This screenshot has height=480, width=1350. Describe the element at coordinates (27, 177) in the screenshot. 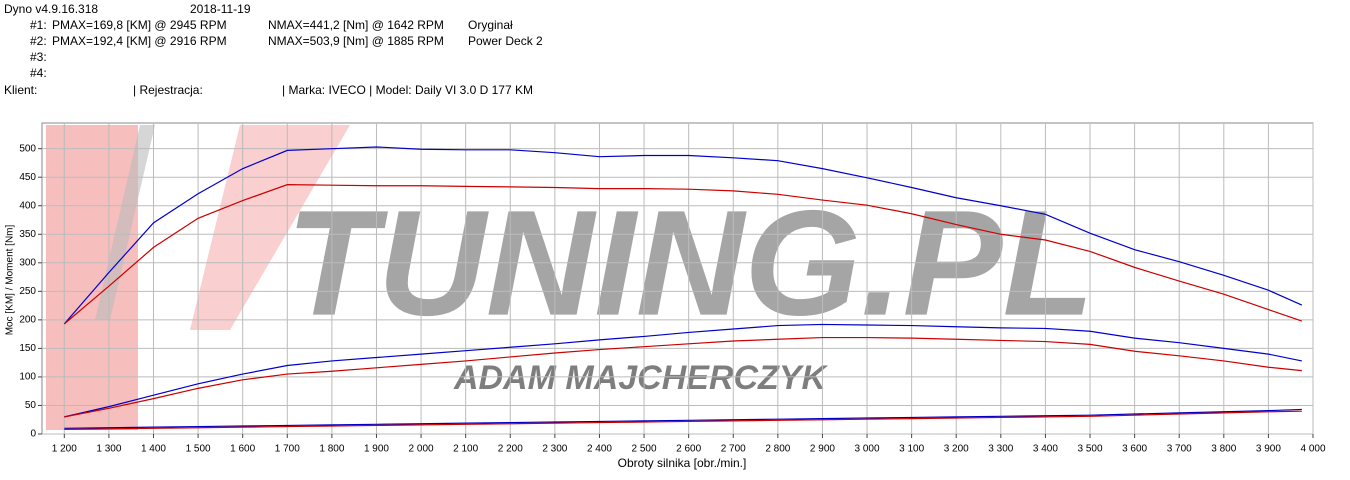

I see `y-tick-label: 450` at that location.